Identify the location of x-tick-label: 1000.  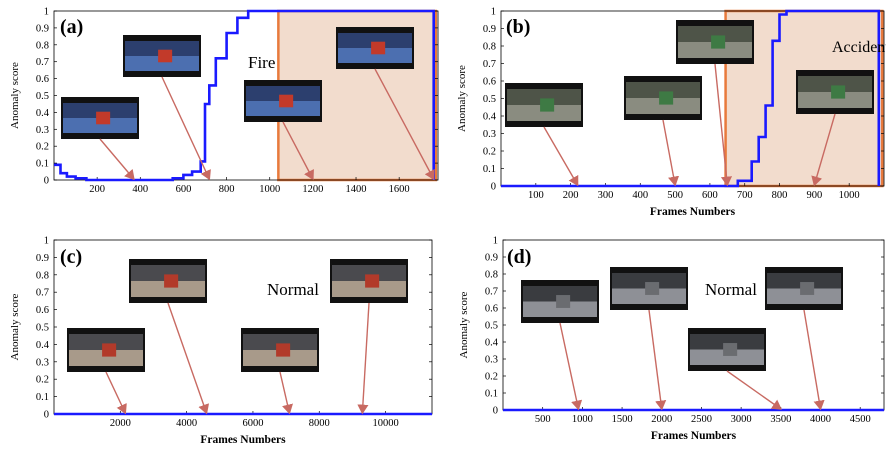
(582, 419).